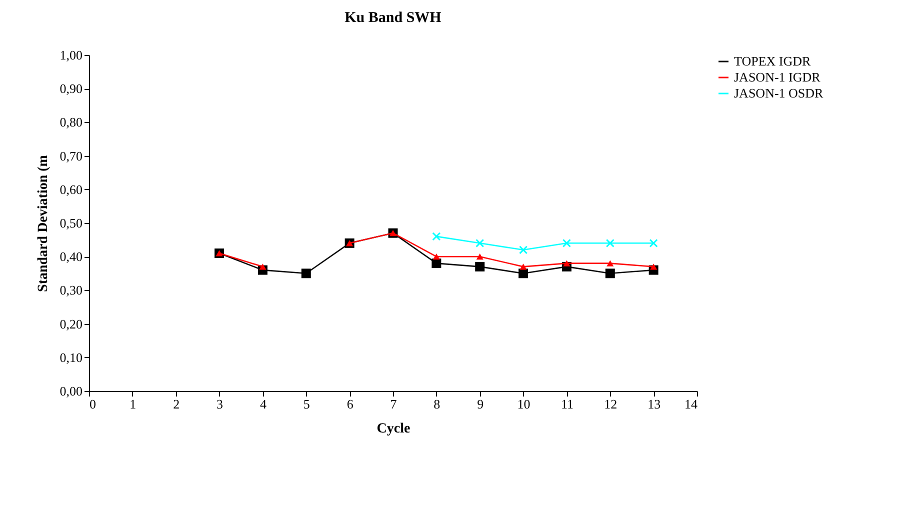  I want to click on y-tick-label: 0,80, so click(71, 122).